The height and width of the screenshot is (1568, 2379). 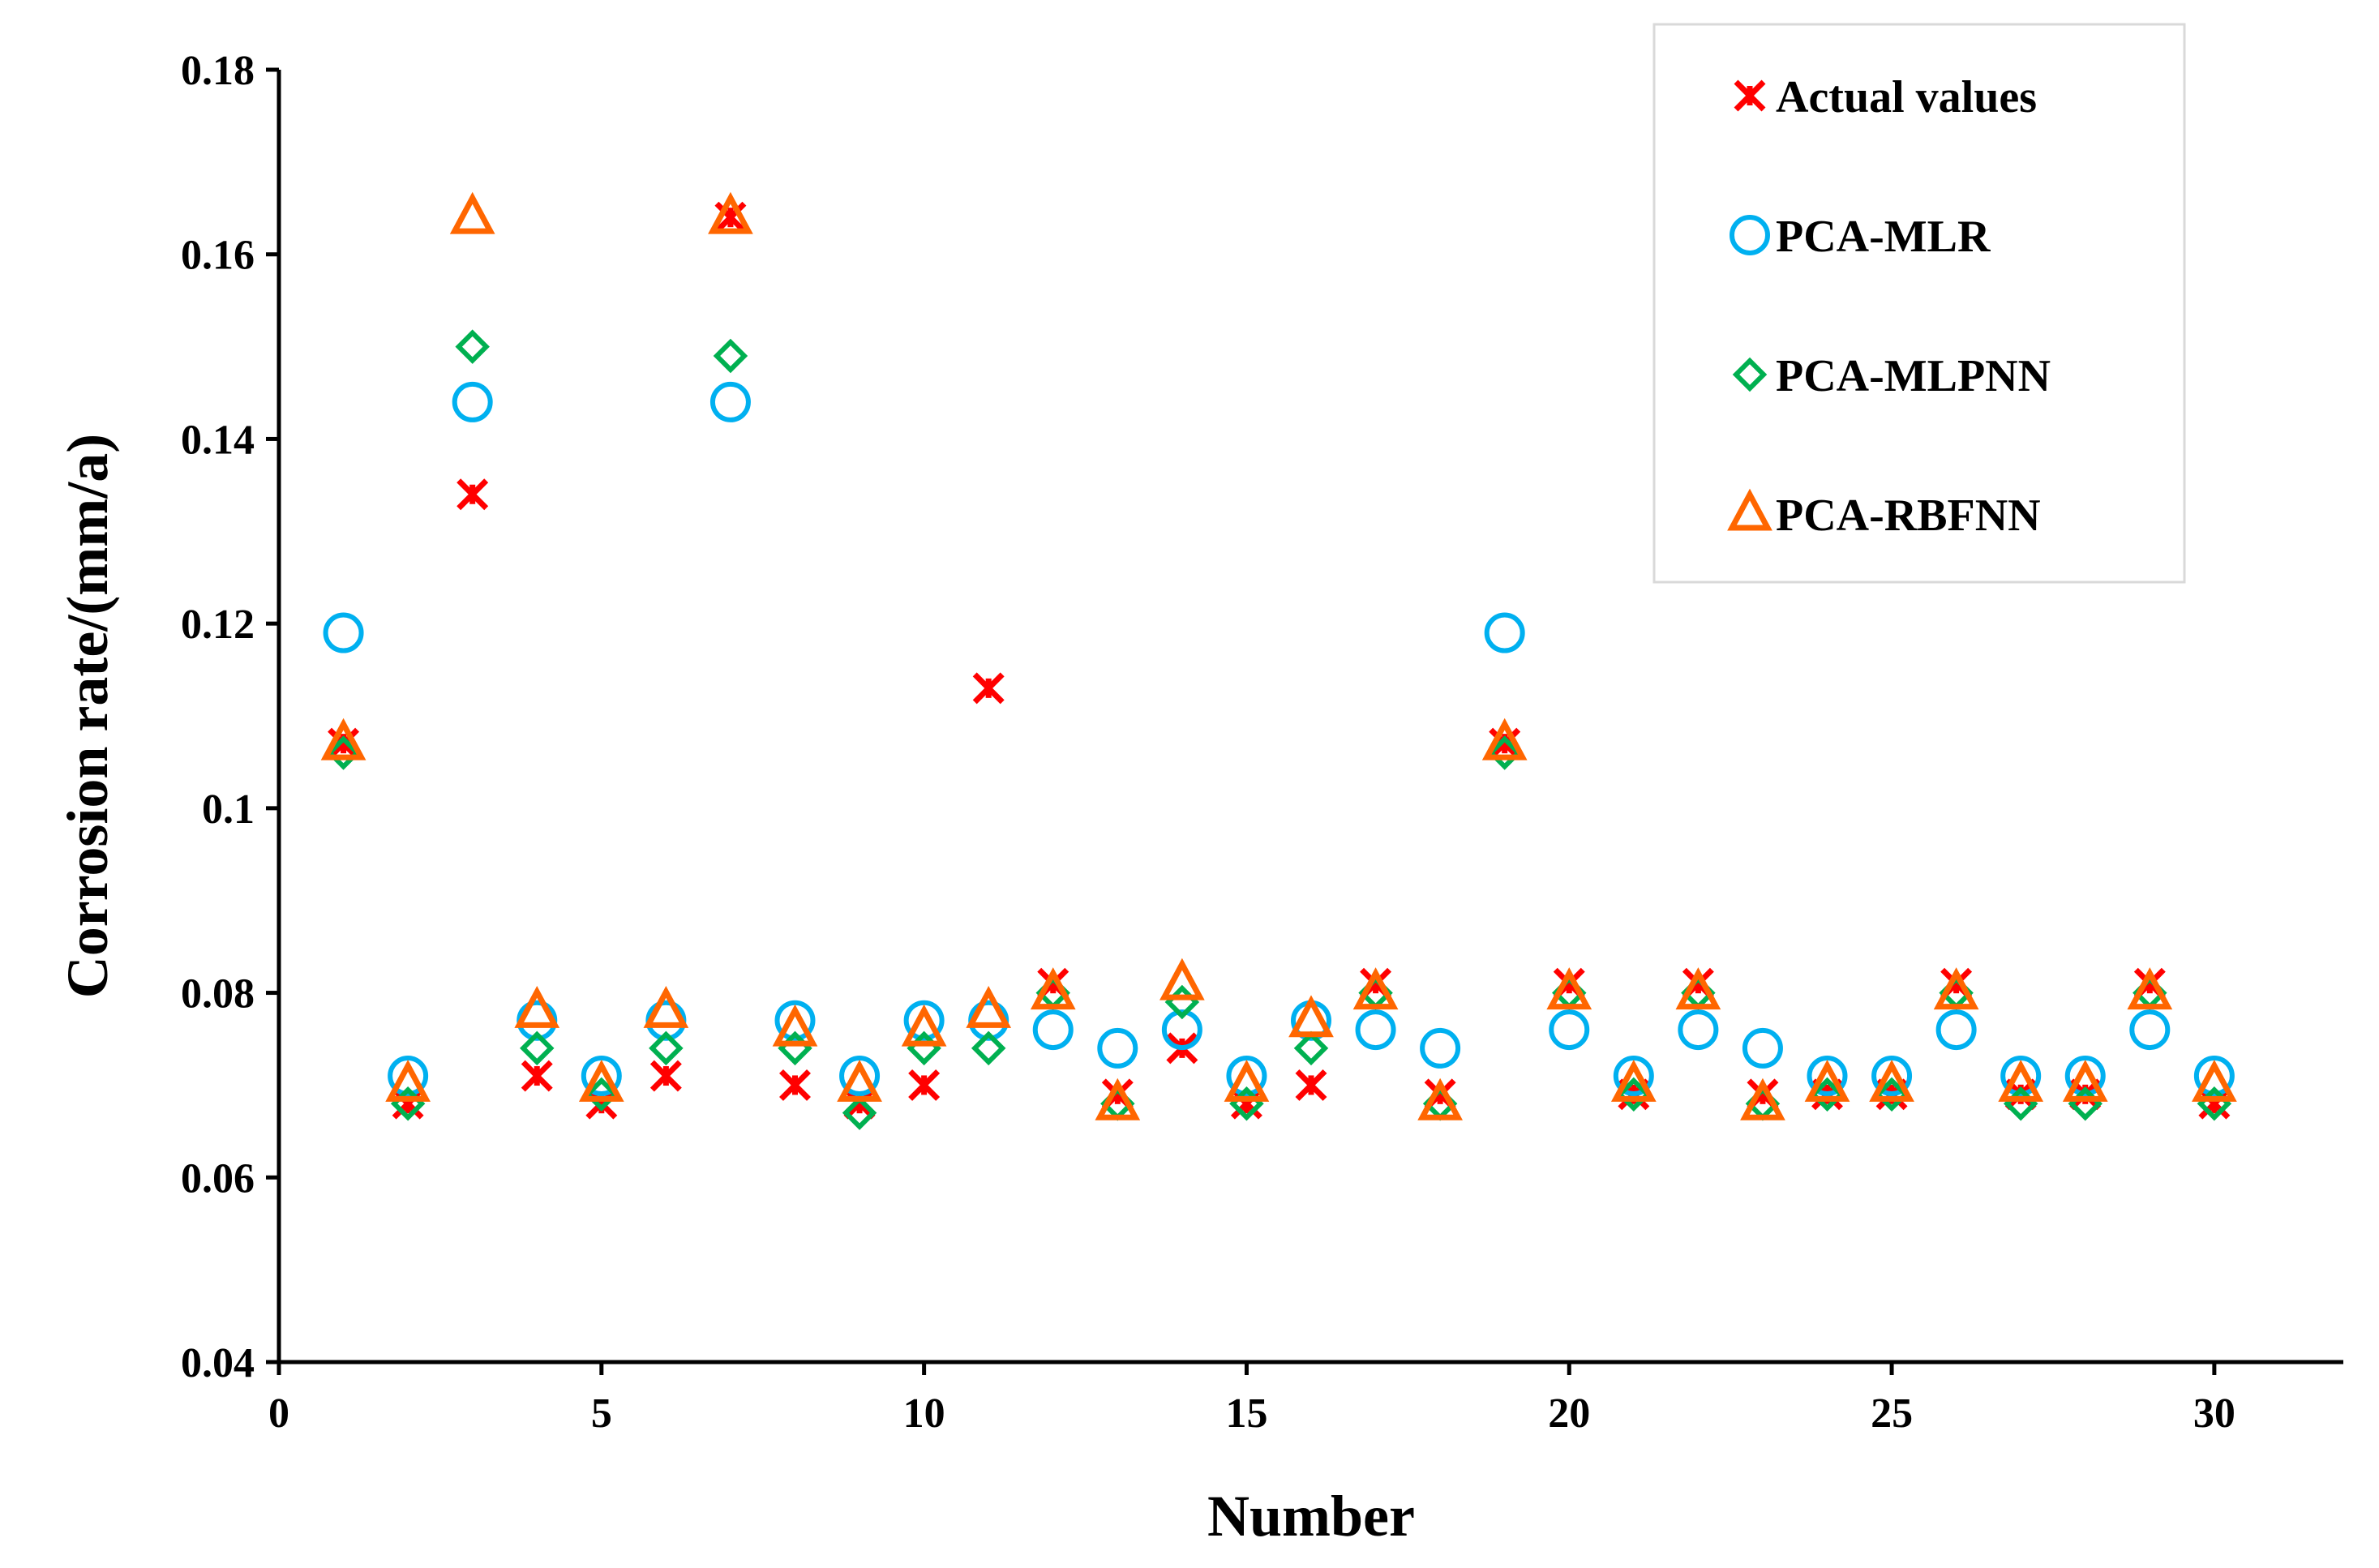 What do you see at coordinates (1749, 509) in the screenshot?
I see `legend-marker-pca-rbfnn` at bounding box center [1749, 509].